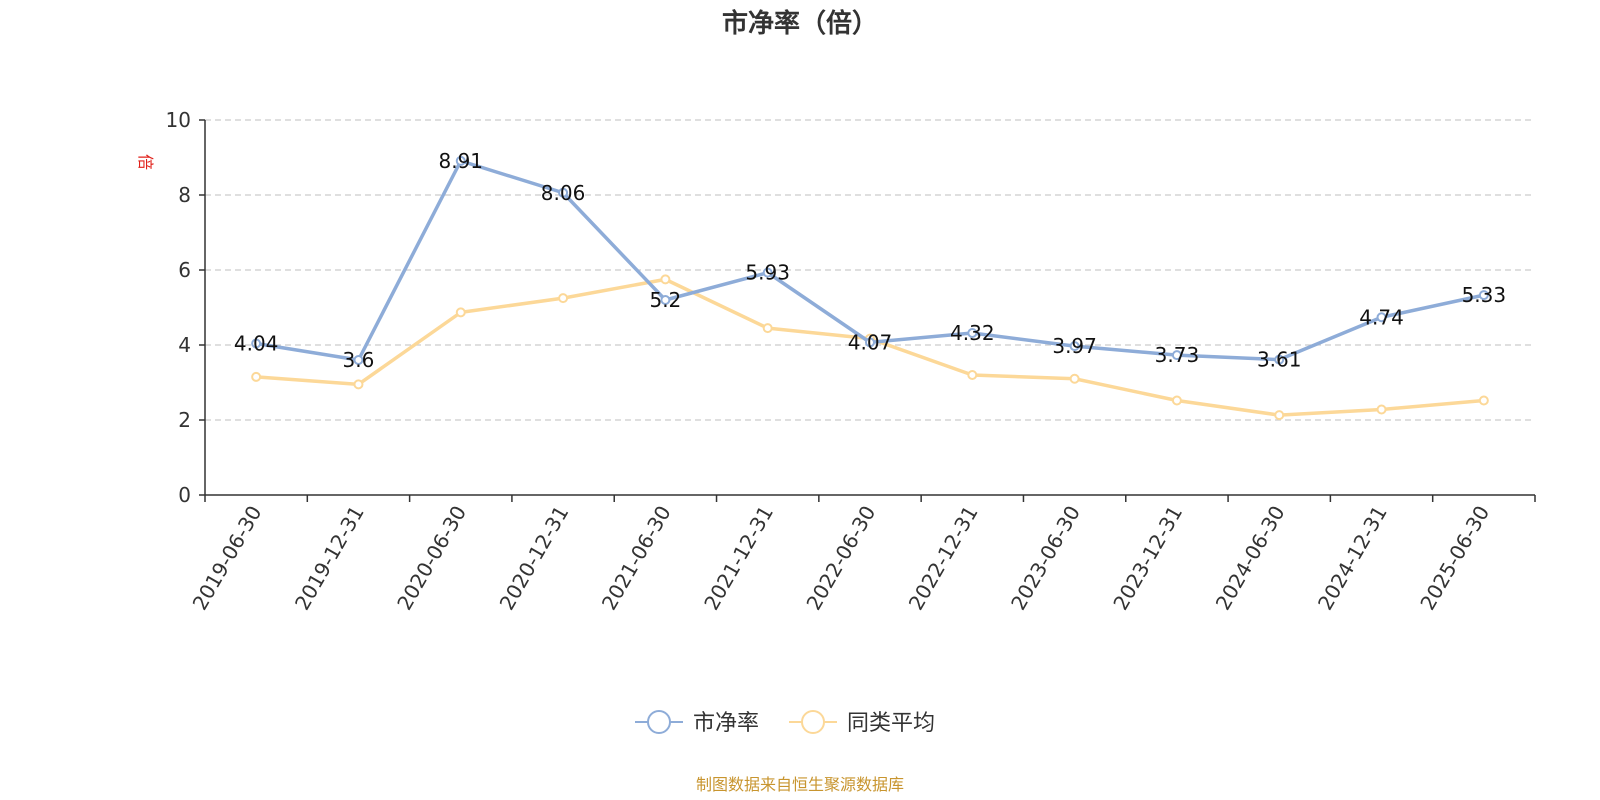 The image size is (1600, 800). I want to click on x-tick-label: 2022-12-31, so click(943, 557).